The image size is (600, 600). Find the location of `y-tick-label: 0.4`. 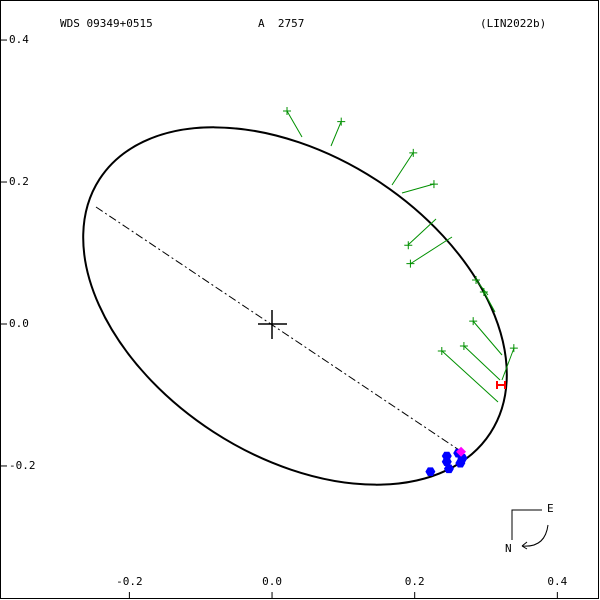

y-tick-label: 0.4 is located at coordinates (19, 39).